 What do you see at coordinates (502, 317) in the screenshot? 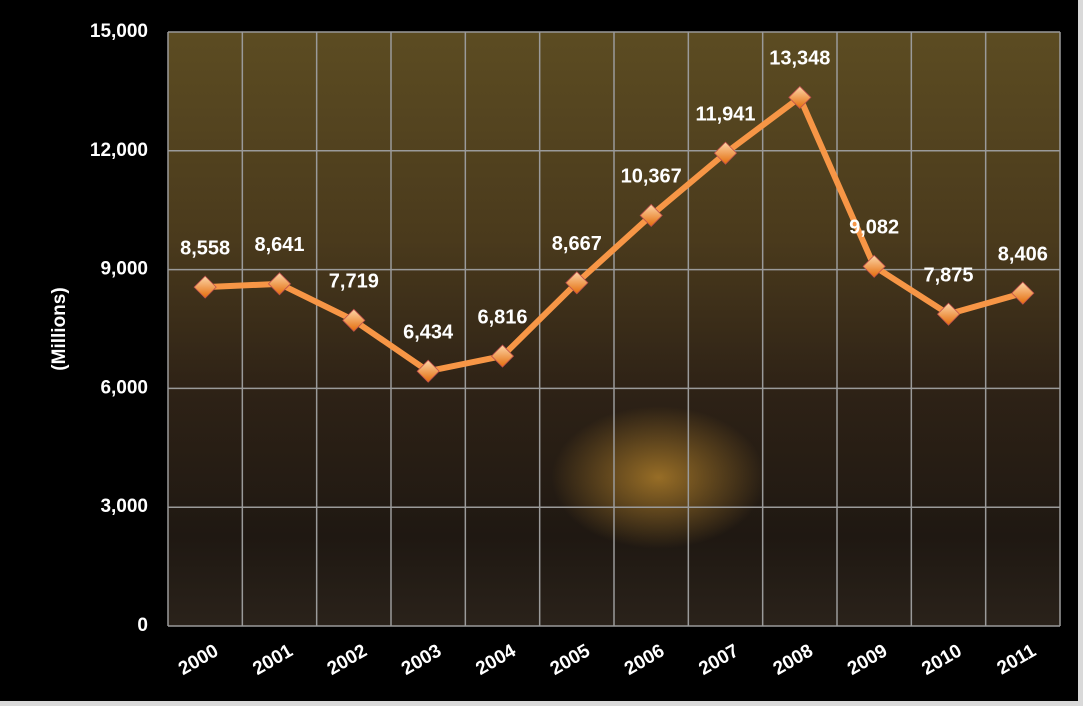
I see `data-label: 6,816` at bounding box center [502, 317].